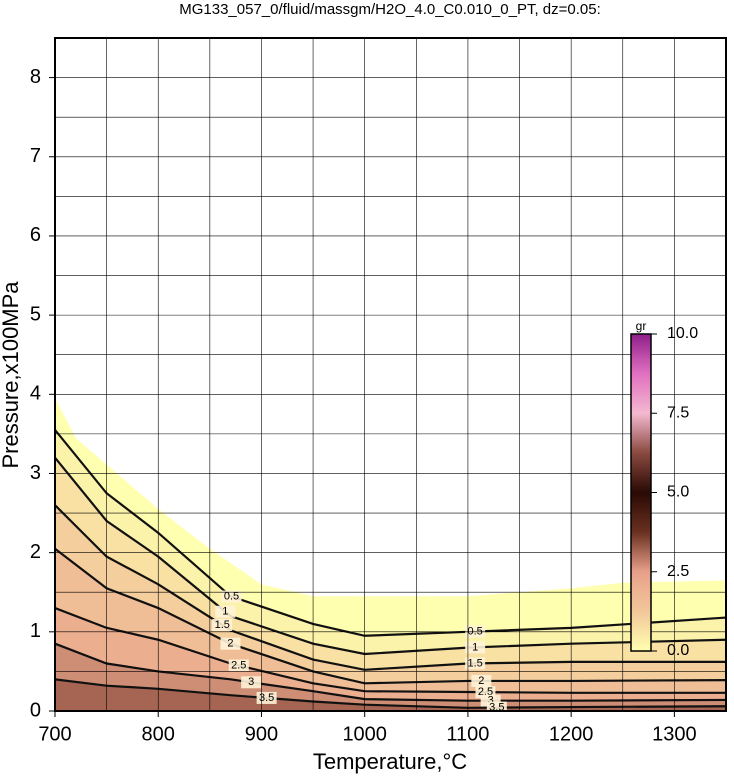  What do you see at coordinates (390, 761) in the screenshot?
I see `x-axis-label: Temperature,°C` at bounding box center [390, 761].